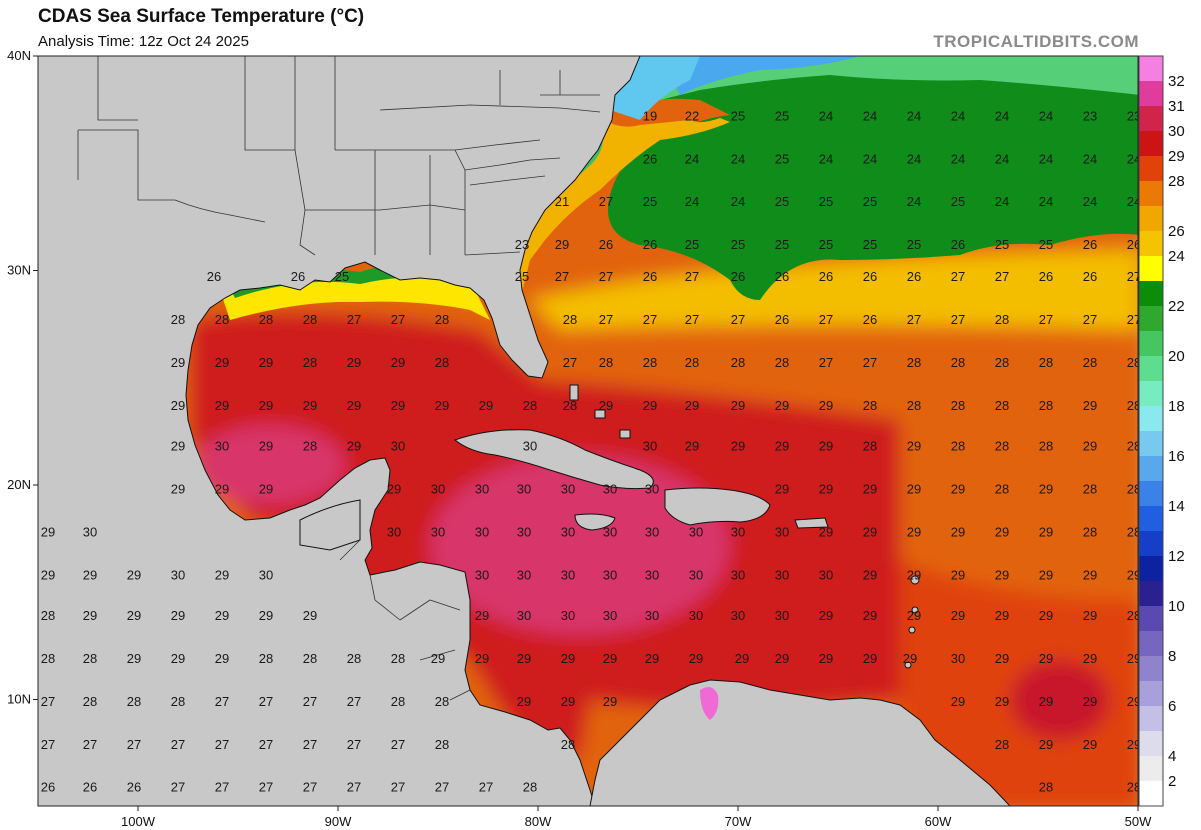  I want to click on lake-maracaibo, so click(709, 703).